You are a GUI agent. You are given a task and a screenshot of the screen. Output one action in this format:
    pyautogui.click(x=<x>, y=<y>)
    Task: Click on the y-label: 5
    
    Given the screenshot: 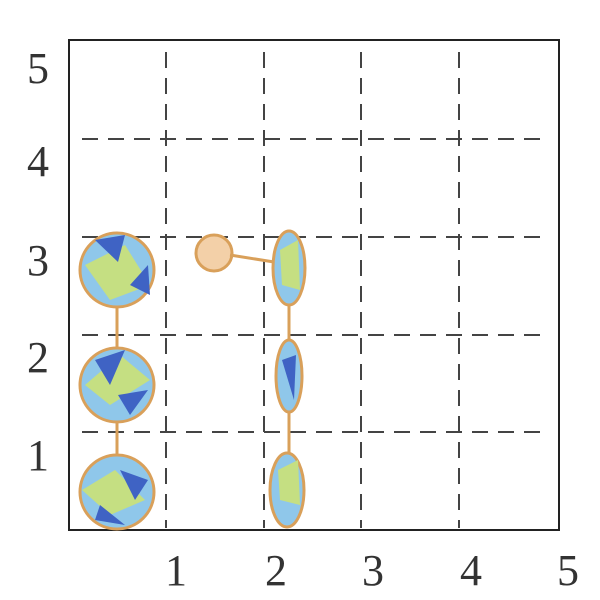 What is the action you would take?
    pyautogui.click(x=38, y=68)
    